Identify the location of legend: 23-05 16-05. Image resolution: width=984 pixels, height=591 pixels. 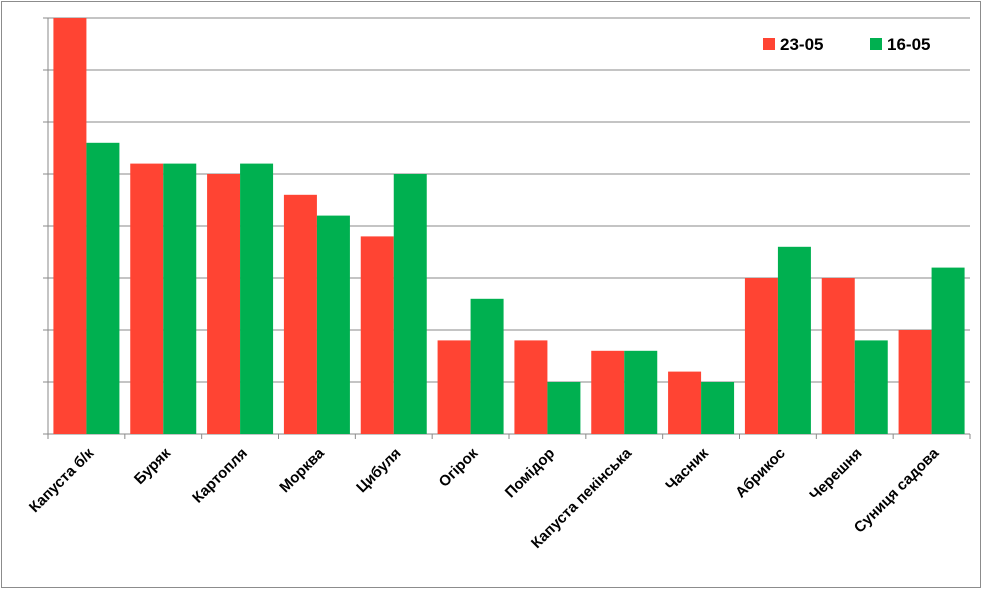
(846, 44).